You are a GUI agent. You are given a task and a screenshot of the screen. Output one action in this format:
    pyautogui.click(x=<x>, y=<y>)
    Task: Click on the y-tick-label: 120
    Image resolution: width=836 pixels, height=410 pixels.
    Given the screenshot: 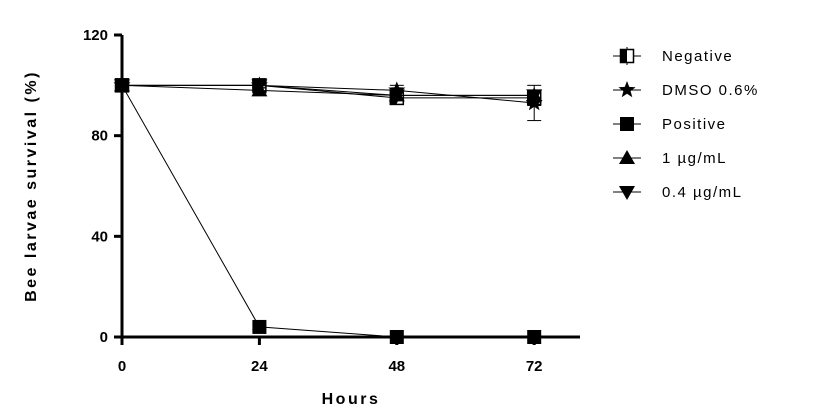 What is the action you would take?
    pyautogui.click(x=95, y=35)
    